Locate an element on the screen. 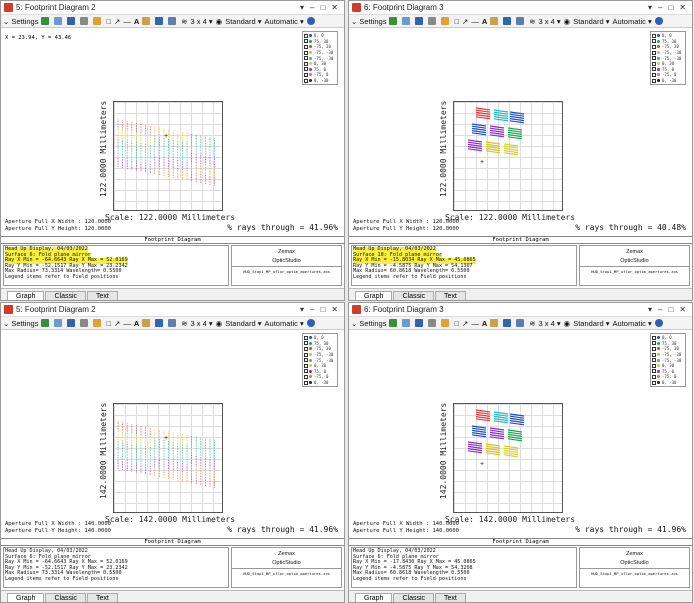 This screenshot has height=603, width=694. arrow-icon: ↗ is located at coordinates (465, 323).